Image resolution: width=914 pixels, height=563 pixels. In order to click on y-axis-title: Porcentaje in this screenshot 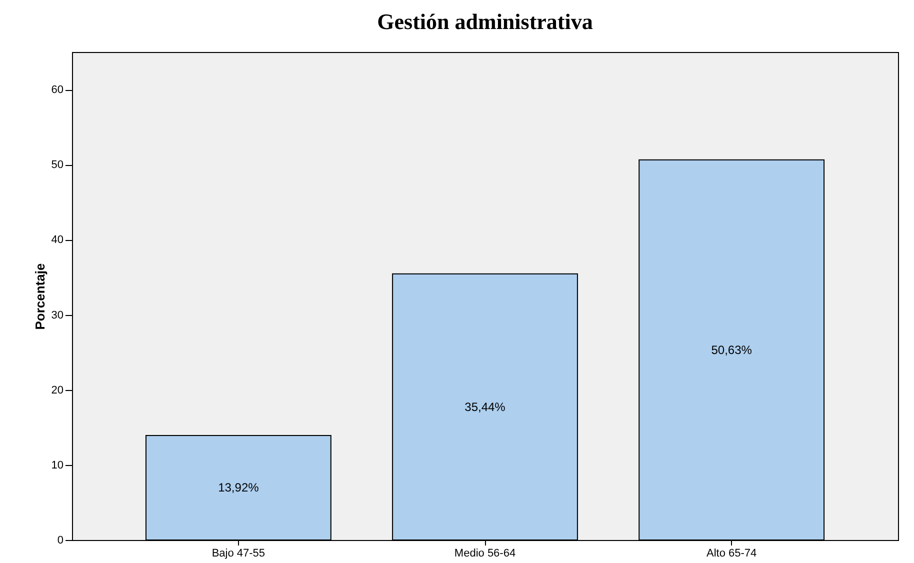, I will do `click(40, 296)`.